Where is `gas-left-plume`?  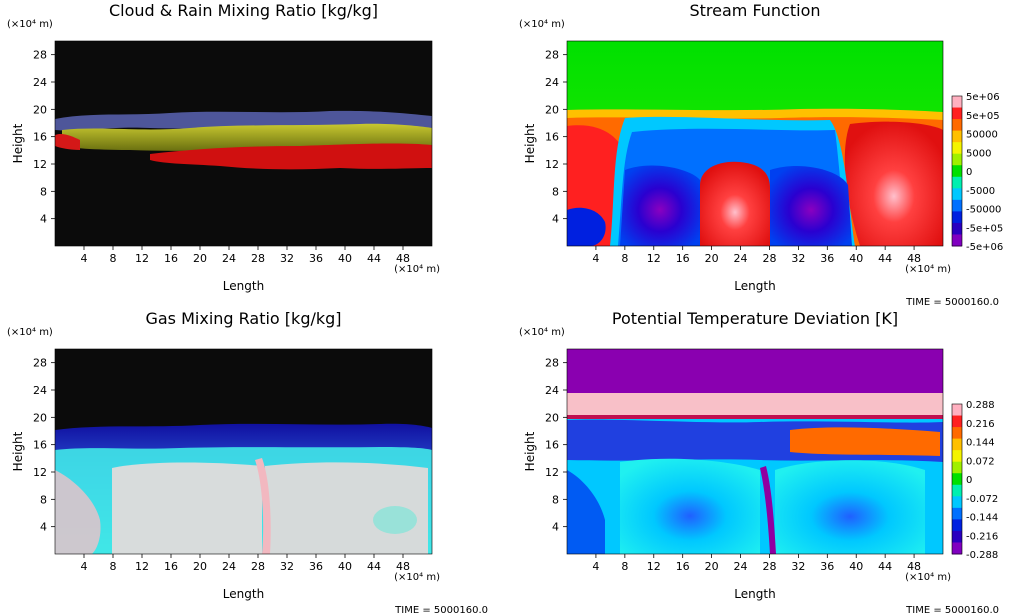
gas-left-plume is located at coordinates (78, 512).